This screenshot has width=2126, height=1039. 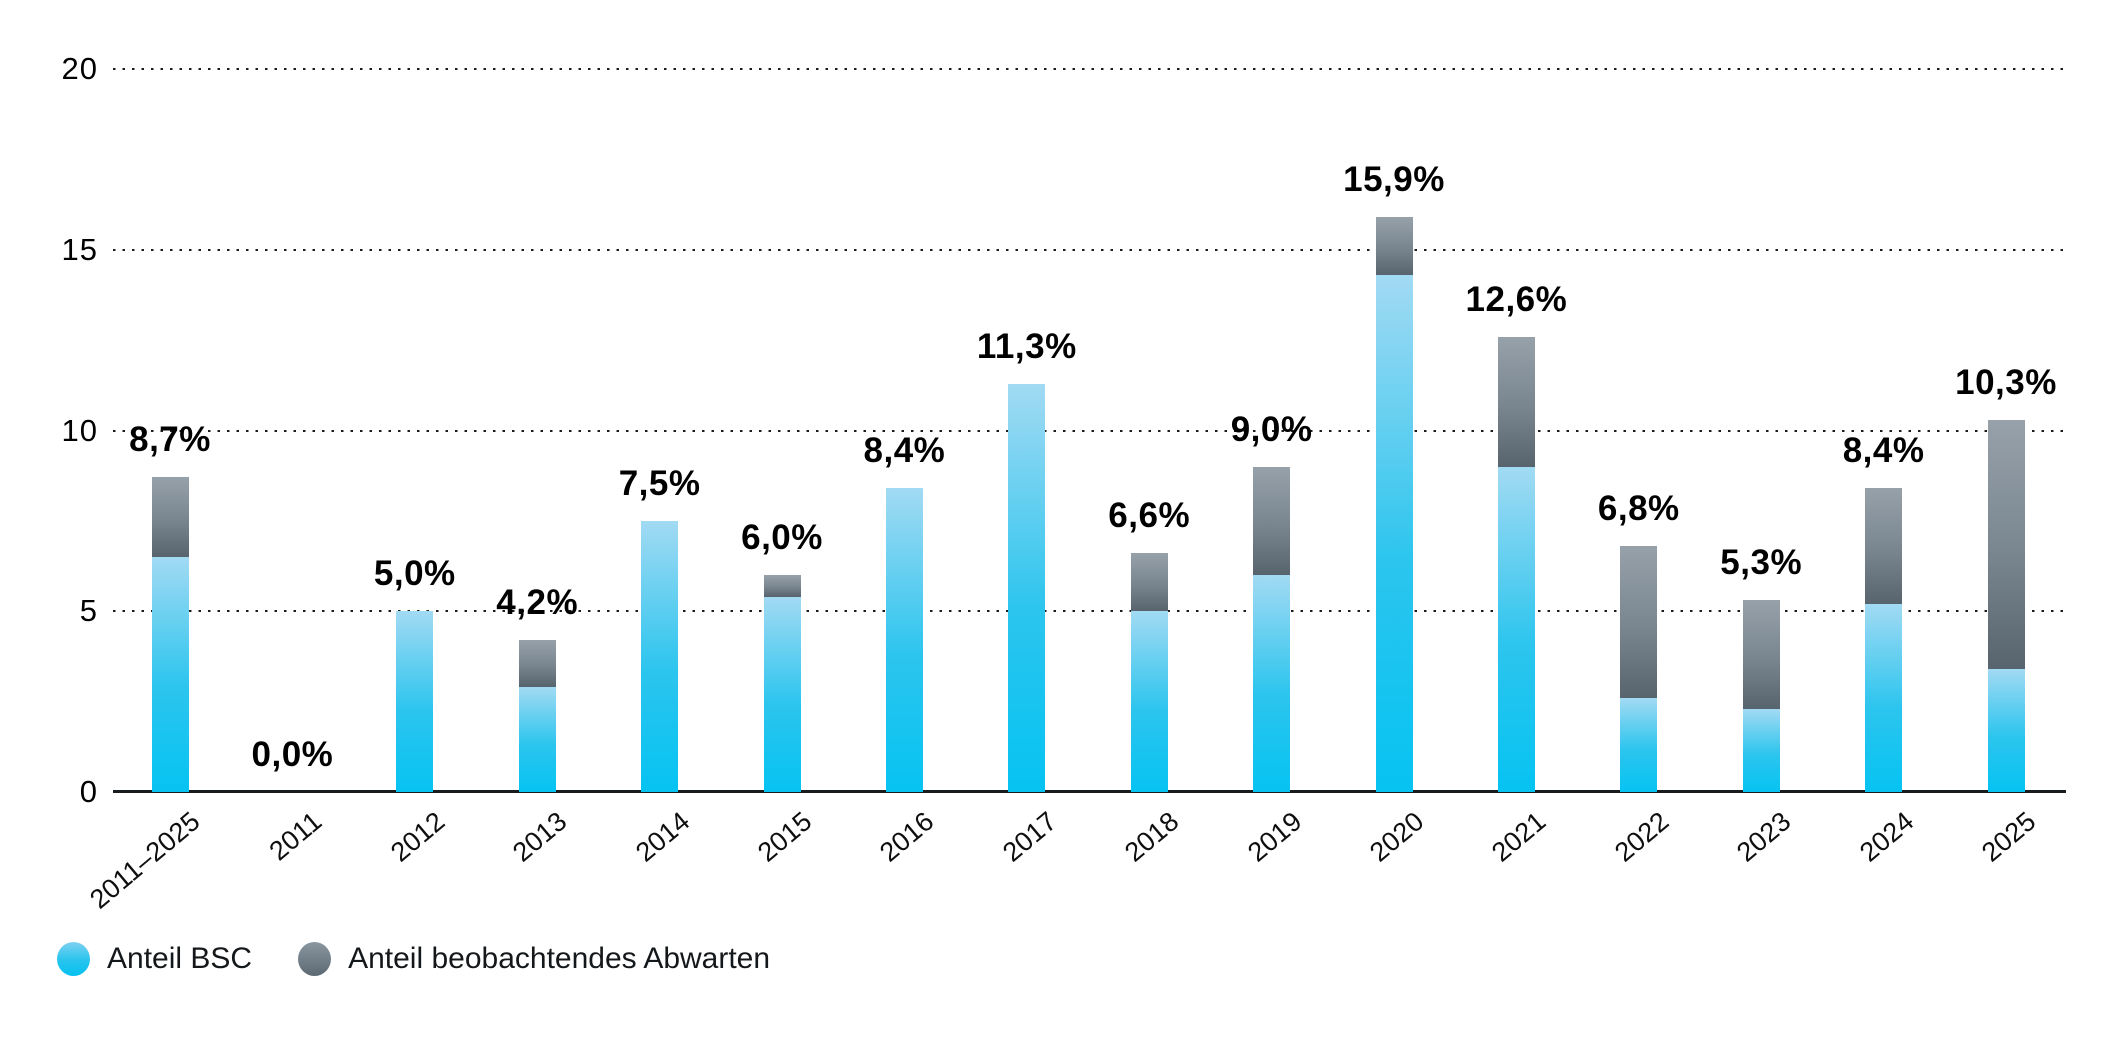 I want to click on total-label-2019: 9,0%, so click(x=1271, y=429).